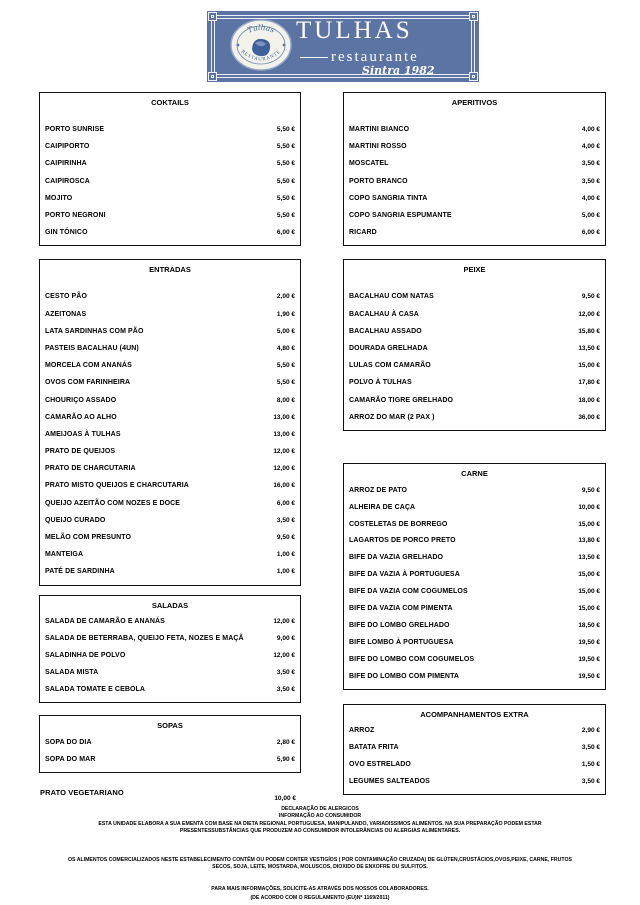  Describe the element at coordinates (285, 400) in the screenshot. I see `menu-item-price: 8,00 €` at that location.